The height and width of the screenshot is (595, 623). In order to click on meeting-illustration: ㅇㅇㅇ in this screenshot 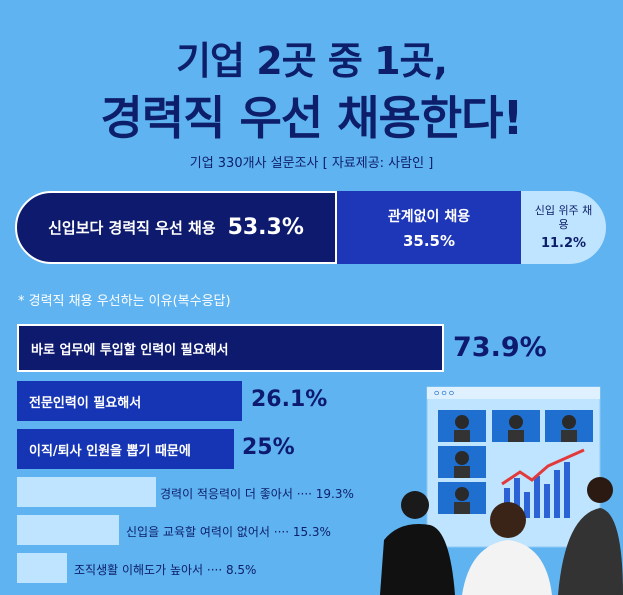, I will do `click(501, 490)`.